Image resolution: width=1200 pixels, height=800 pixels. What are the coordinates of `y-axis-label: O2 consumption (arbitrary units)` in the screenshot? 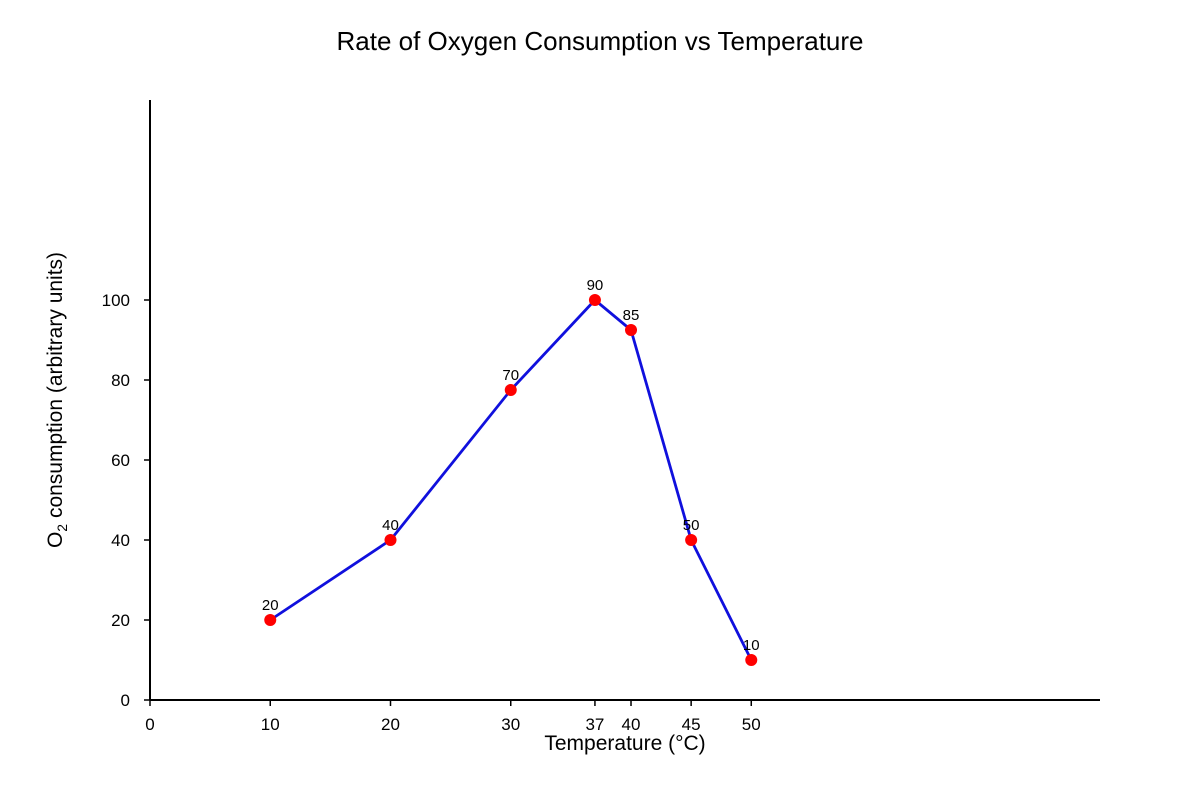 It's located at (57, 400).